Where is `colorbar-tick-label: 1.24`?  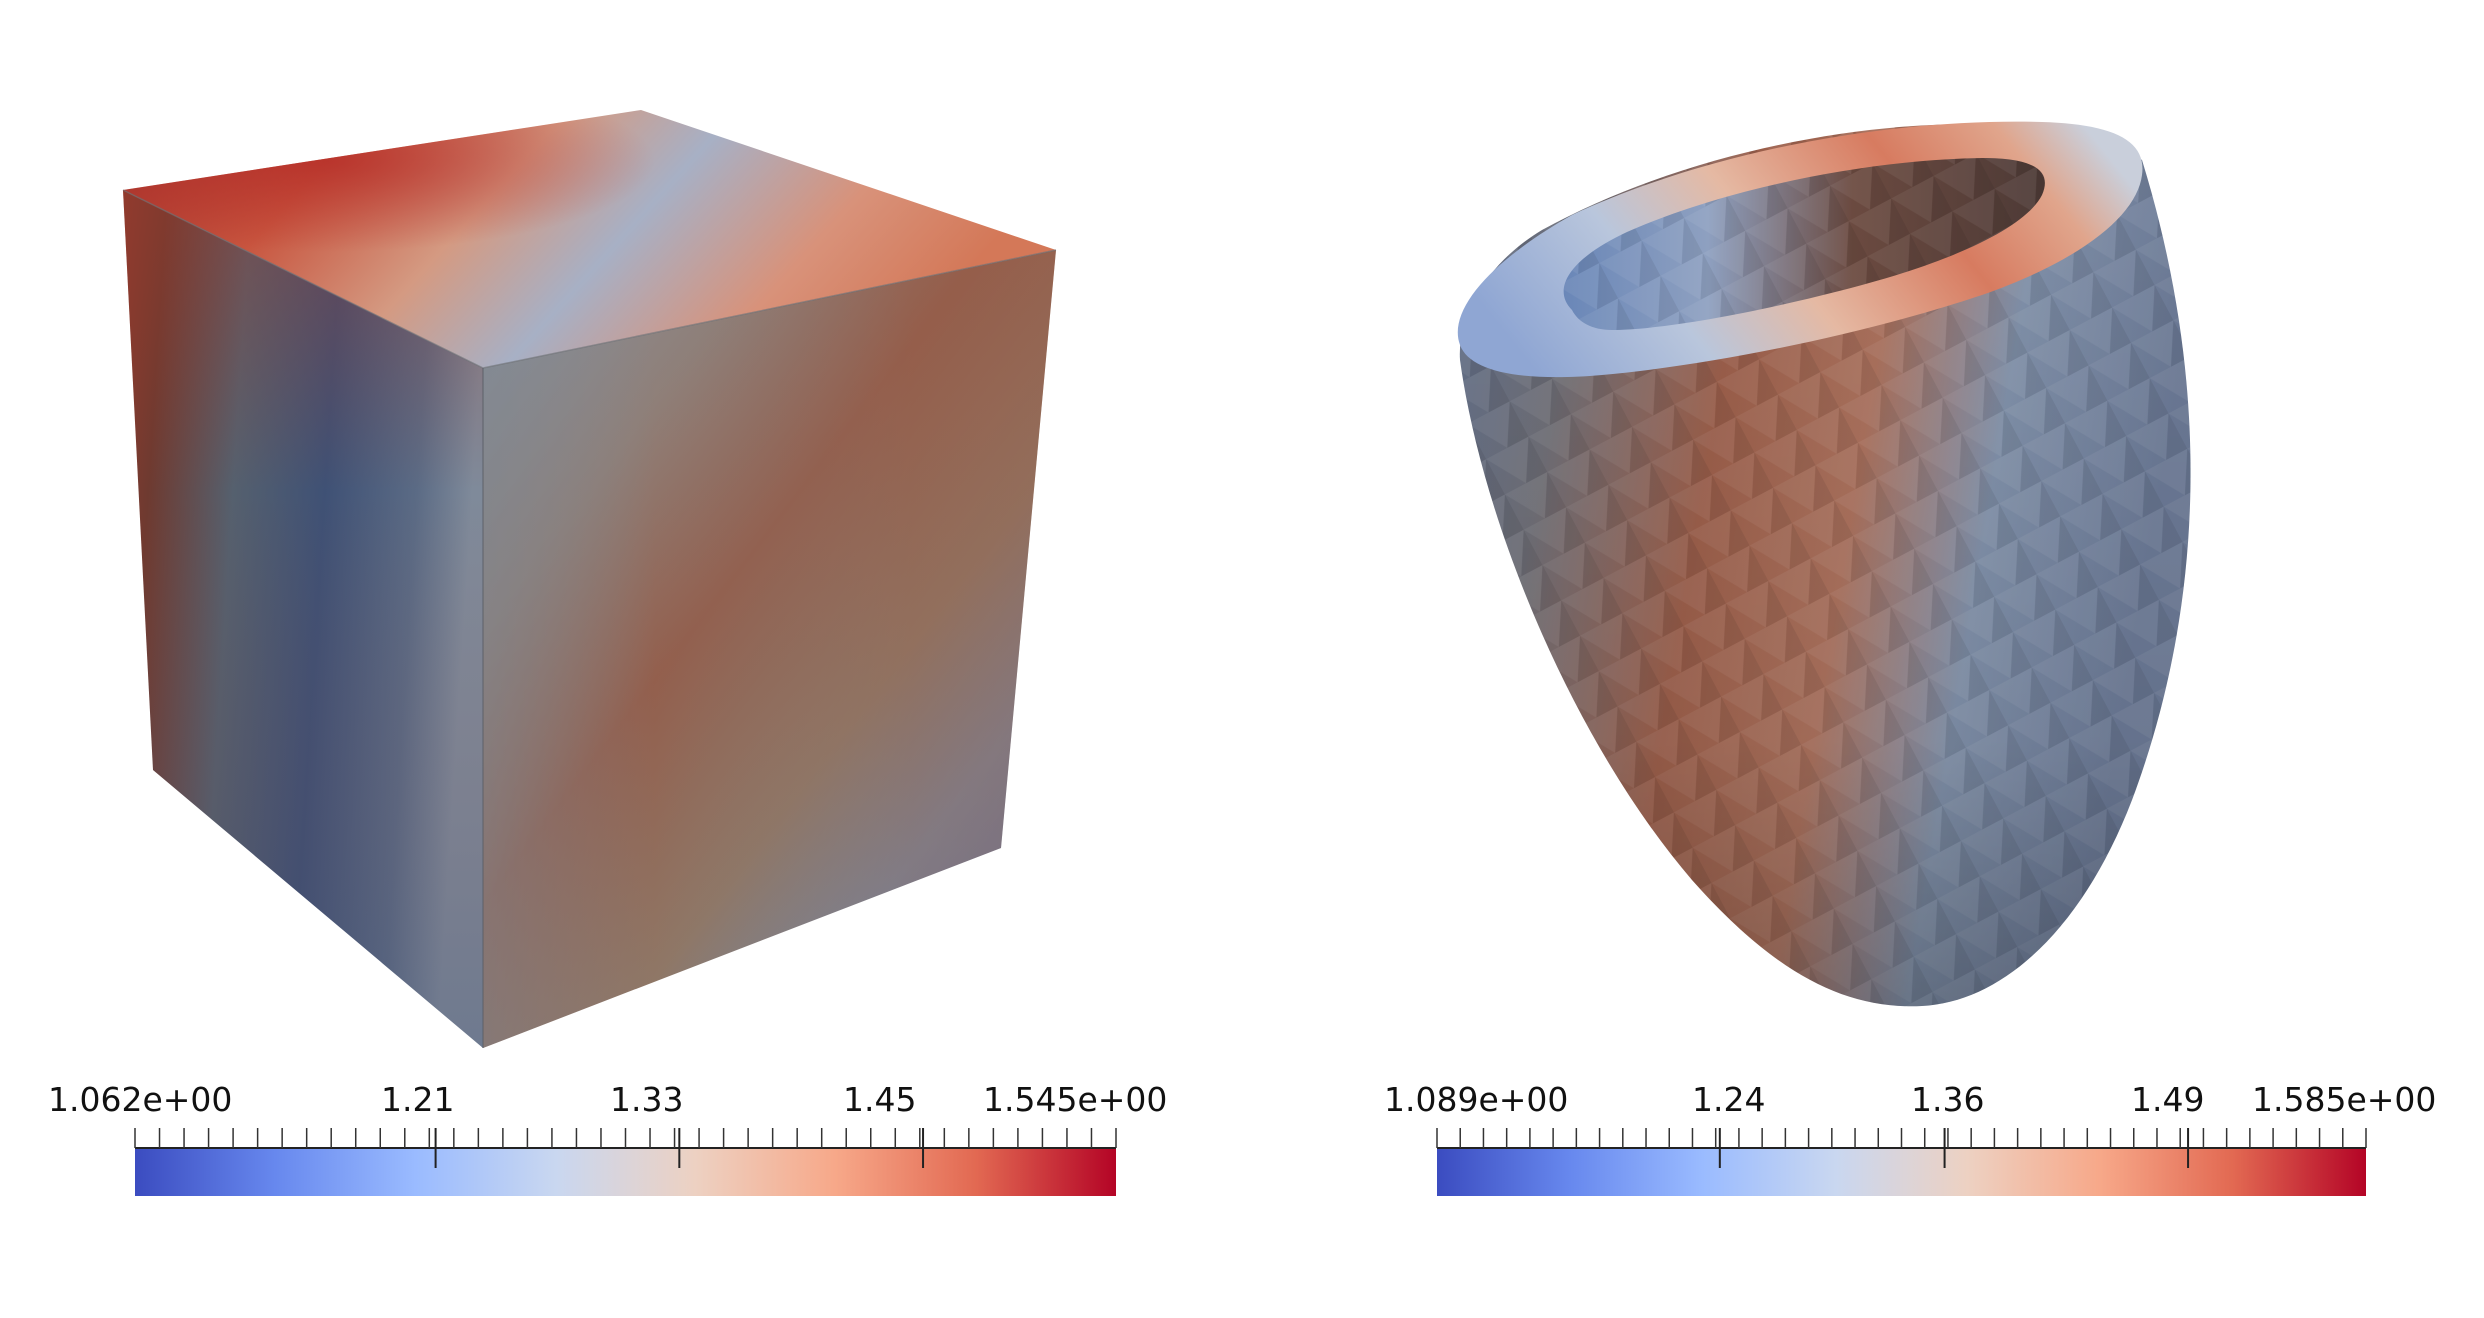
colorbar-tick-label: 1.24 is located at coordinates (1729, 1099).